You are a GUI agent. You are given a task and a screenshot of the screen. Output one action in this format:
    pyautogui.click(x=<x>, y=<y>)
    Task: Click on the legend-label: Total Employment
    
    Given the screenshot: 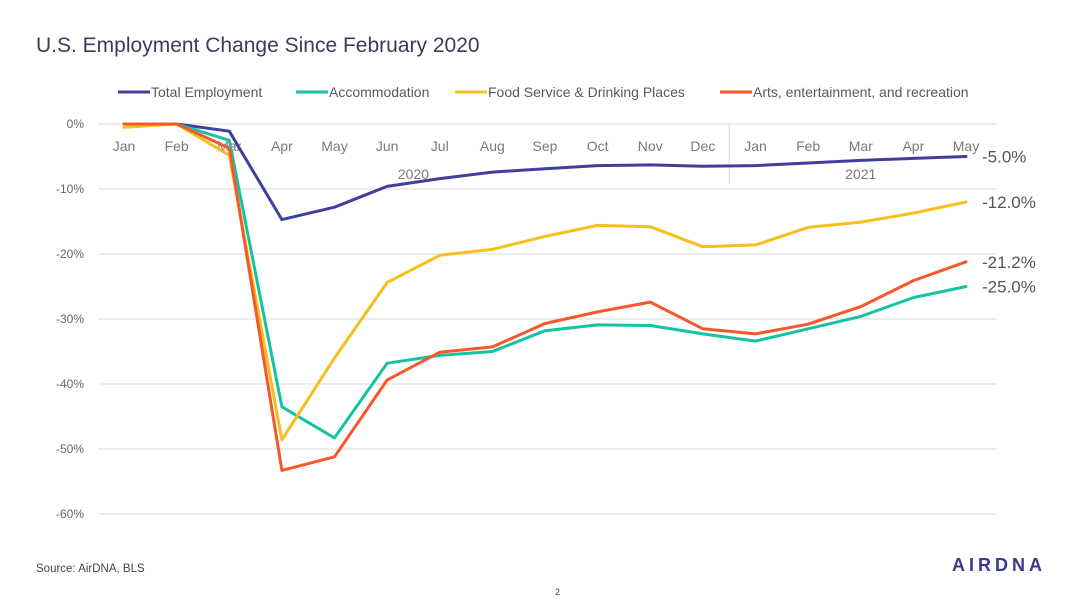 What is the action you would take?
    pyautogui.click(x=206, y=92)
    